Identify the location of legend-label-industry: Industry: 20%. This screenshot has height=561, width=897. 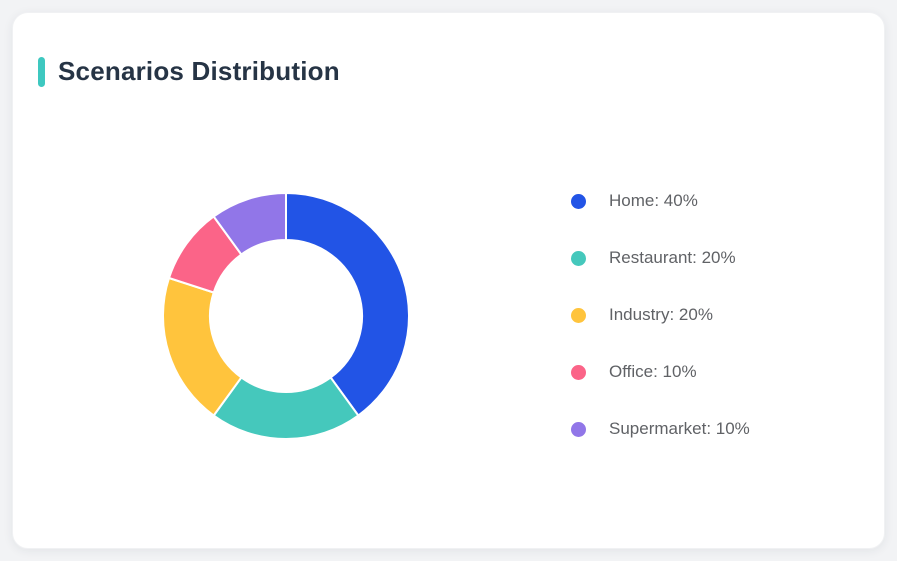
(661, 314).